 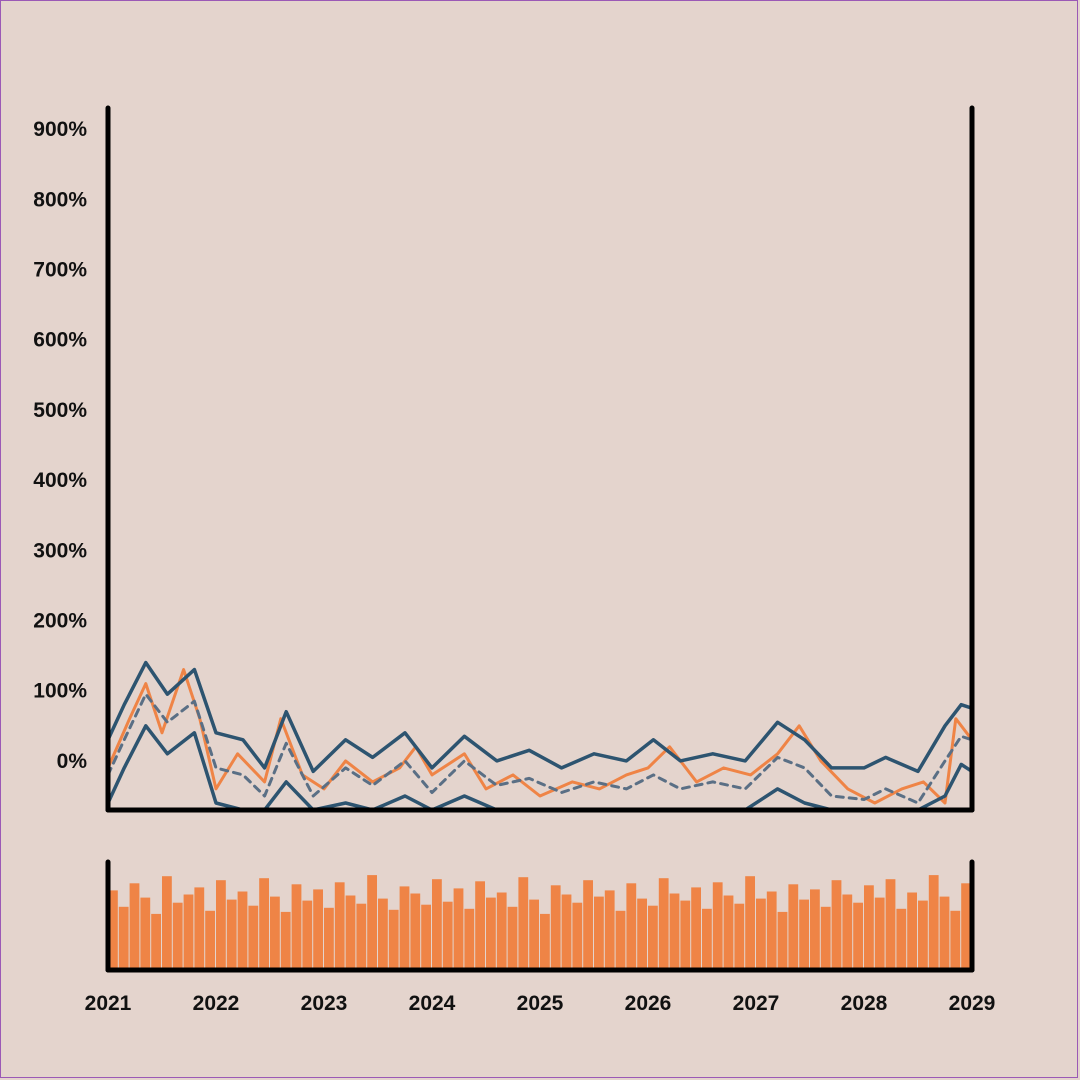 I want to click on y-tick-label: 400%, so click(x=60, y=480).